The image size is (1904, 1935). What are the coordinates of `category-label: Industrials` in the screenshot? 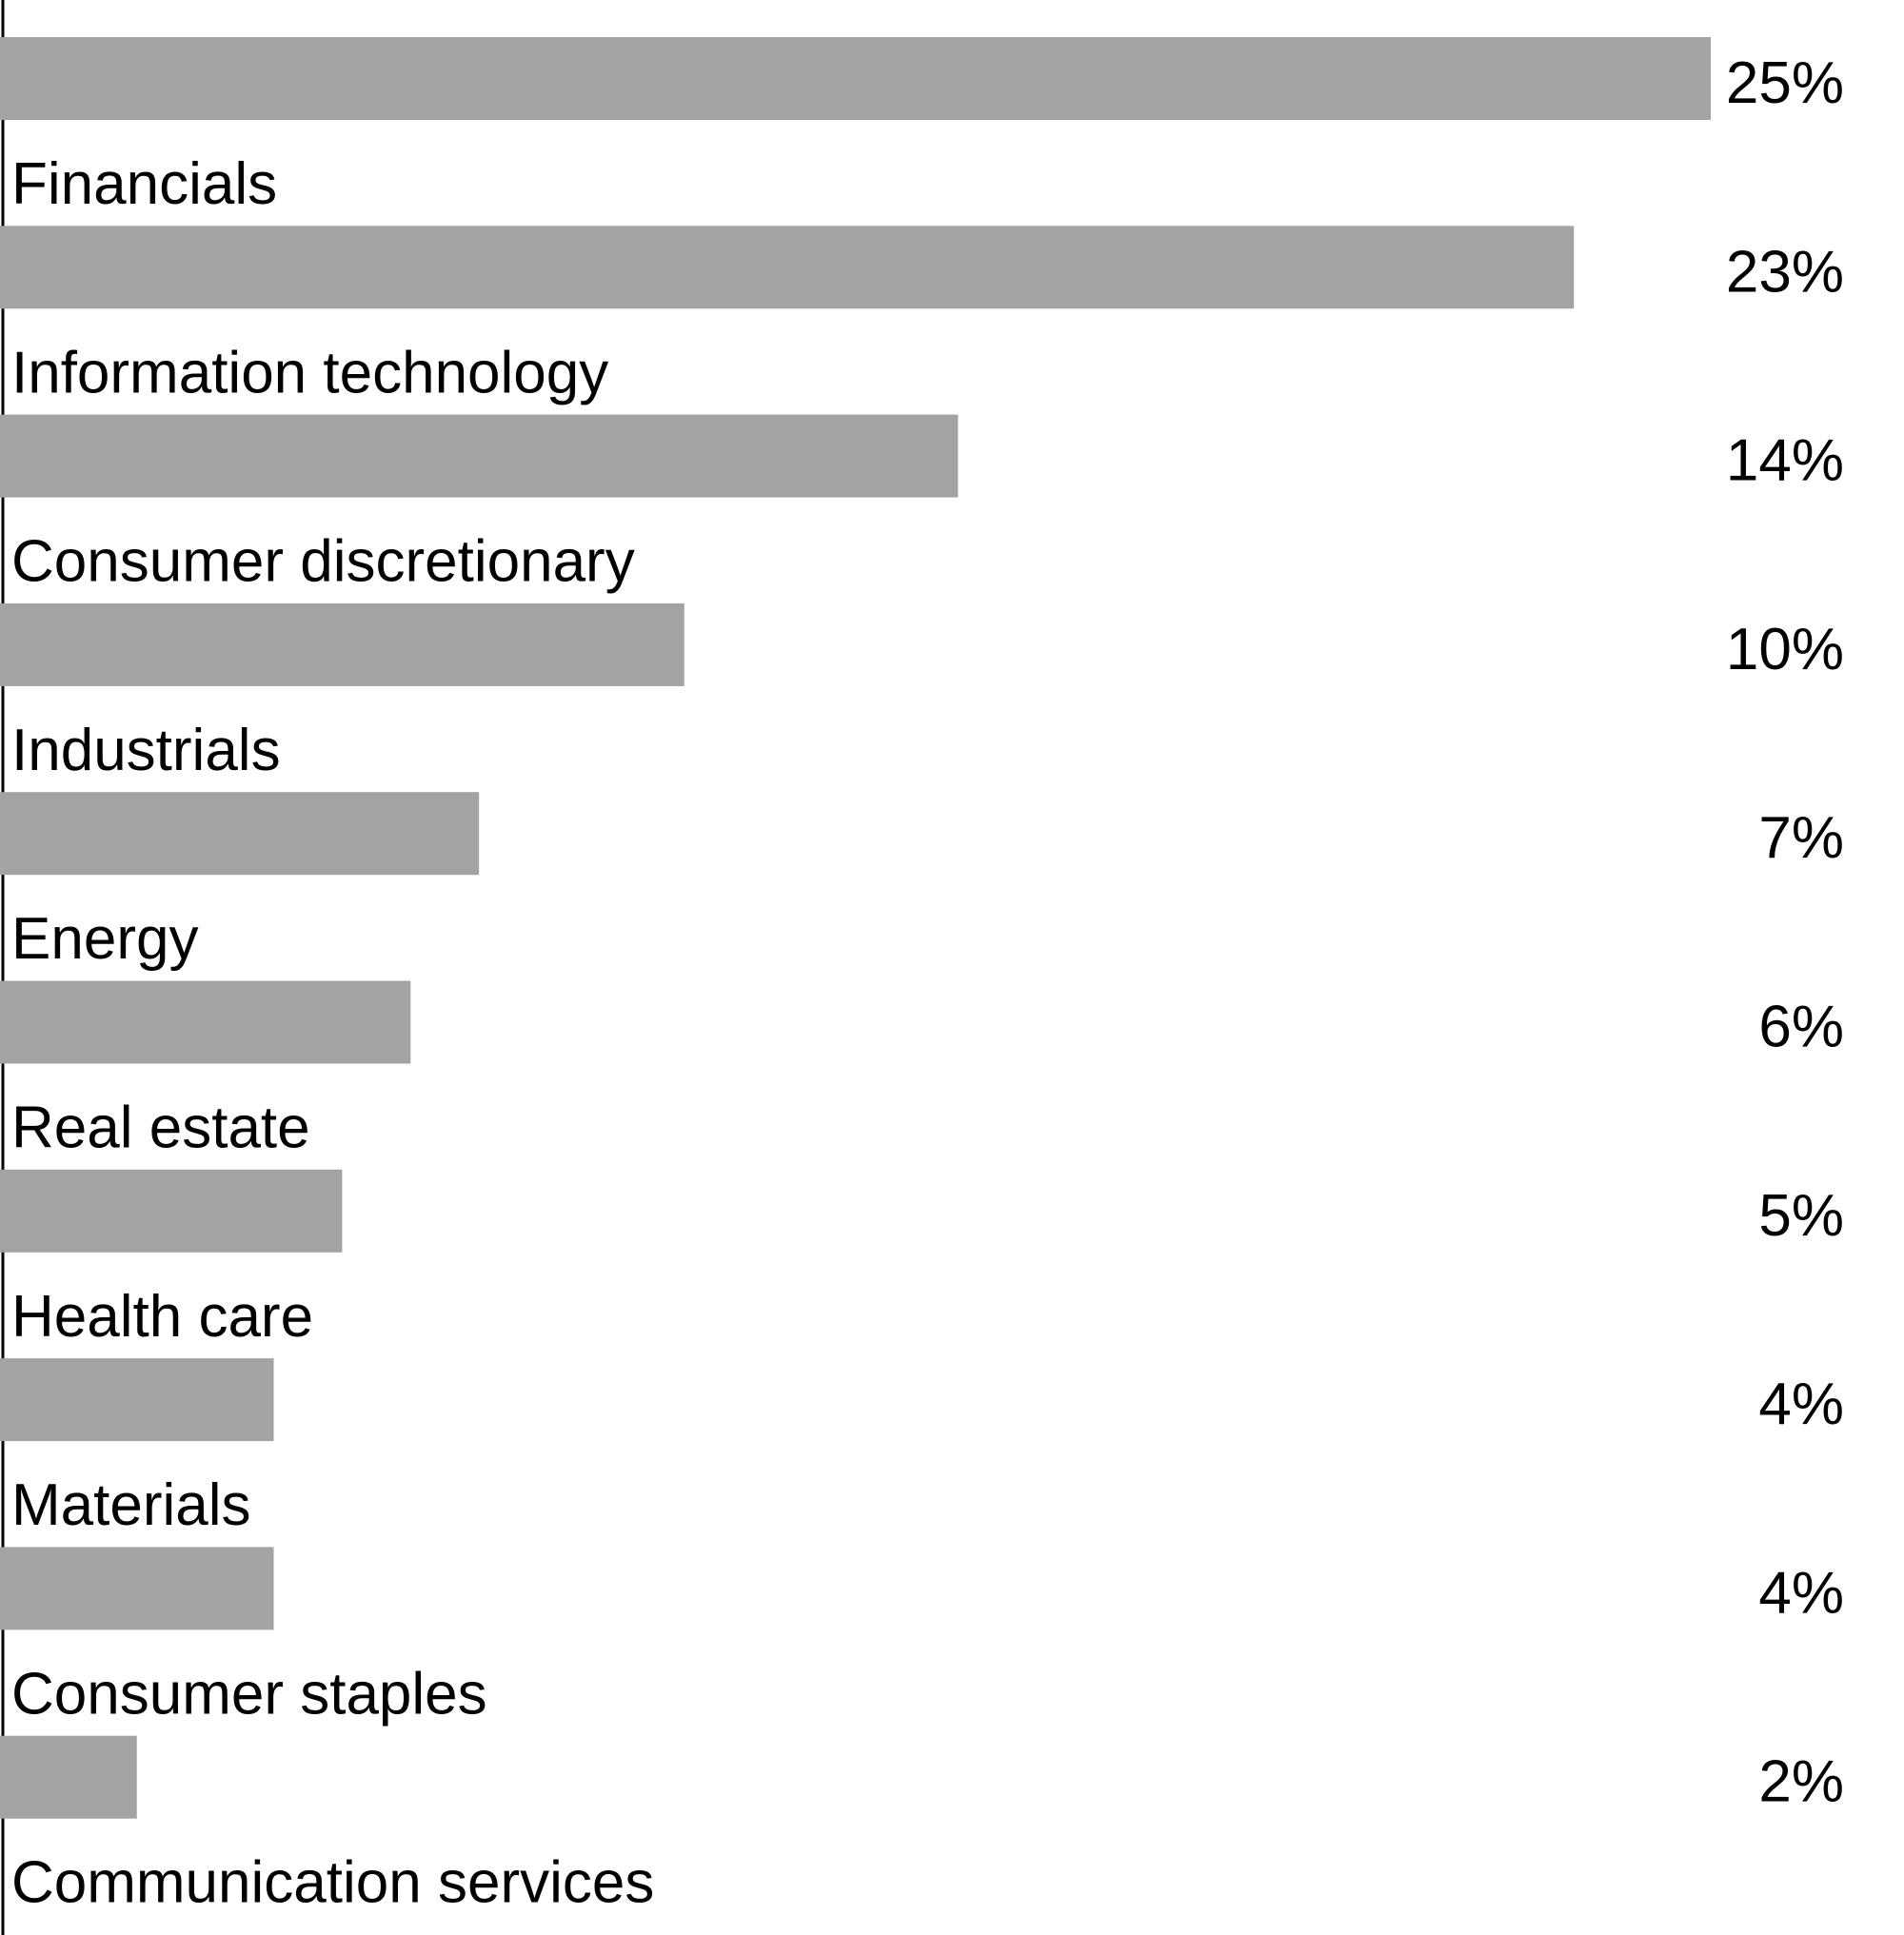 It's located at (146, 750).